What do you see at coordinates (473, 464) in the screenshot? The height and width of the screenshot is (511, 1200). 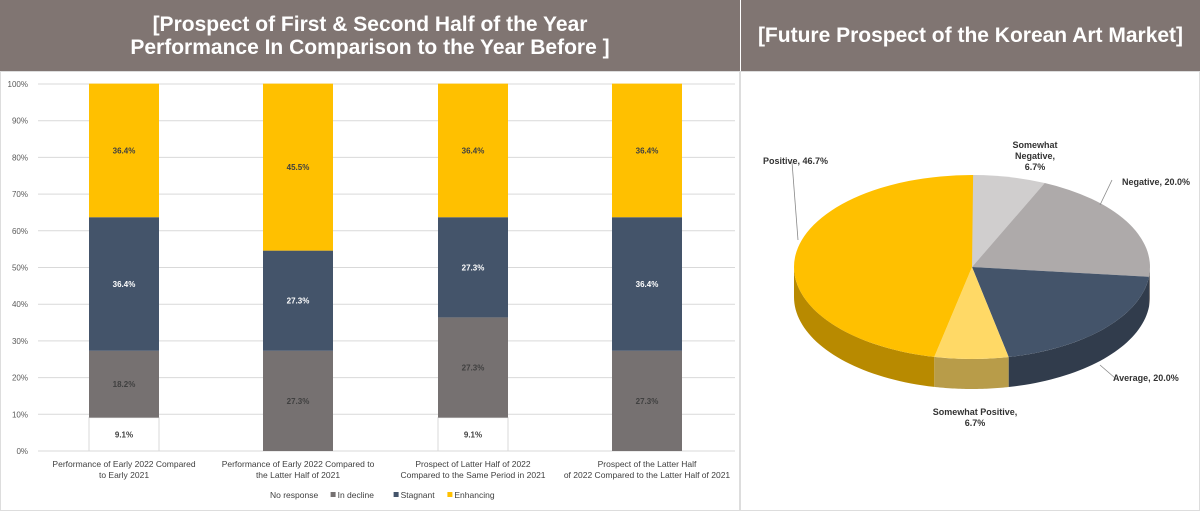 I see `x-tick-label: Prospect of Latter Half of 2022` at bounding box center [473, 464].